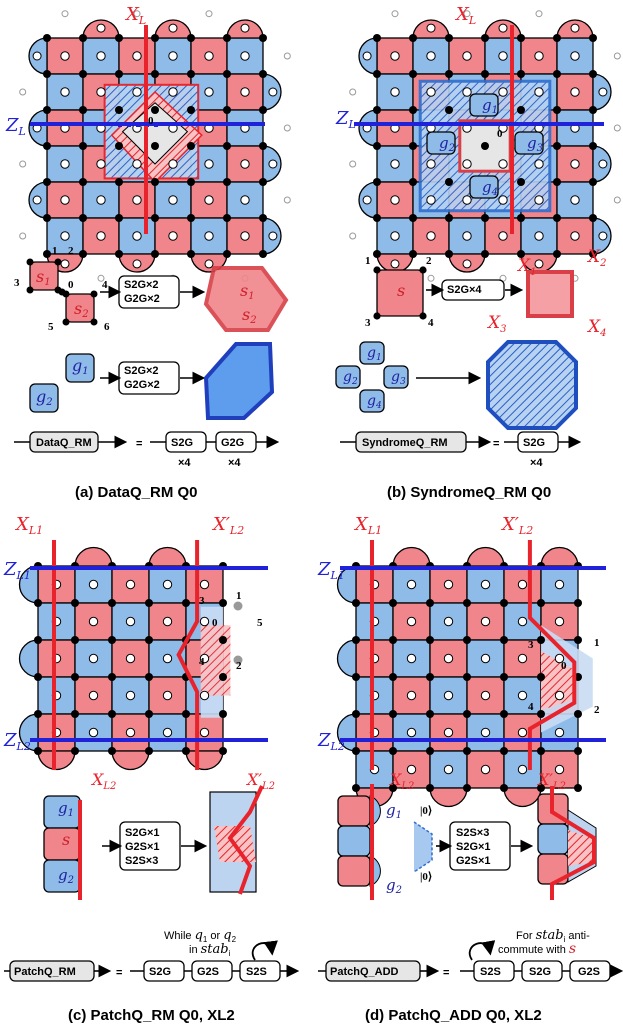 The height and width of the screenshot is (1030, 623). Describe the element at coordinates (550, 294) in the screenshot. I see `syndrome-result` at that location.